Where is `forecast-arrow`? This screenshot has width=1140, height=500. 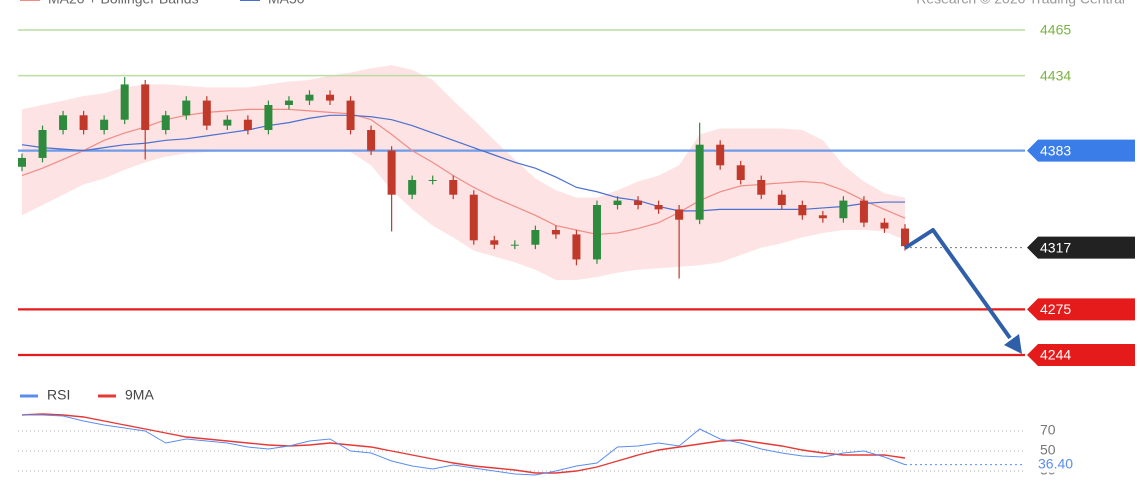
forecast-arrow is located at coordinates (957, 284).